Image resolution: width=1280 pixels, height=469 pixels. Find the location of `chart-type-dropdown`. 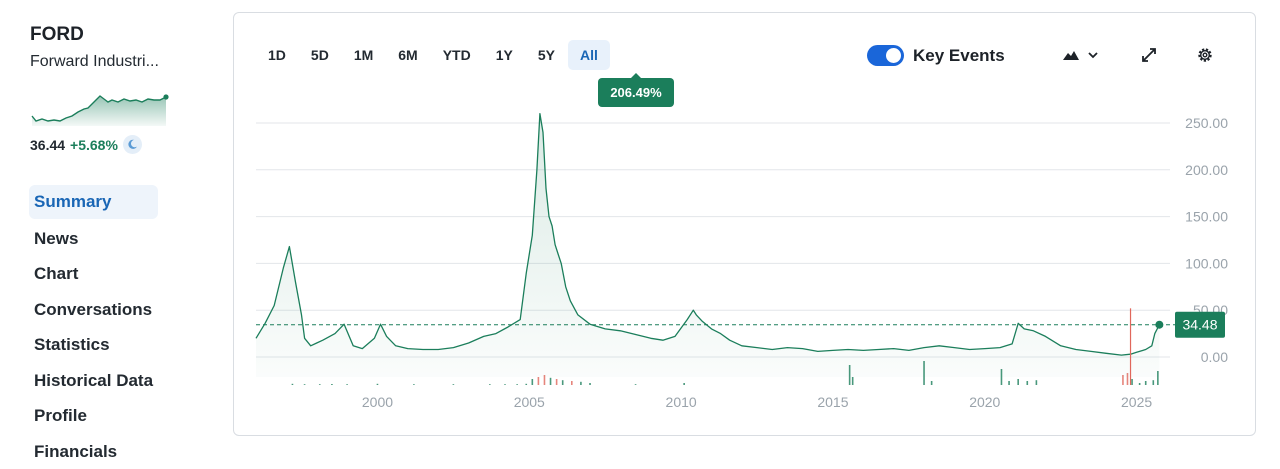

chart-type-dropdown is located at coordinates (1081, 55).